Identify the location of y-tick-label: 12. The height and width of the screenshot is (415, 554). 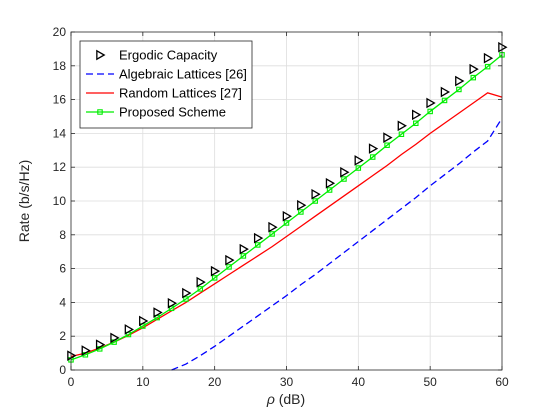
(60, 167).